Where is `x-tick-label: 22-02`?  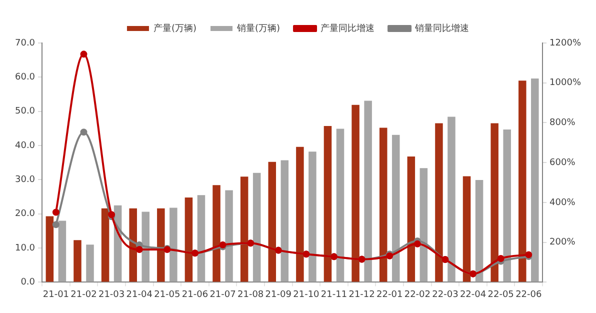 x-tick-label: 22-02 is located at coordinates (417, 295).